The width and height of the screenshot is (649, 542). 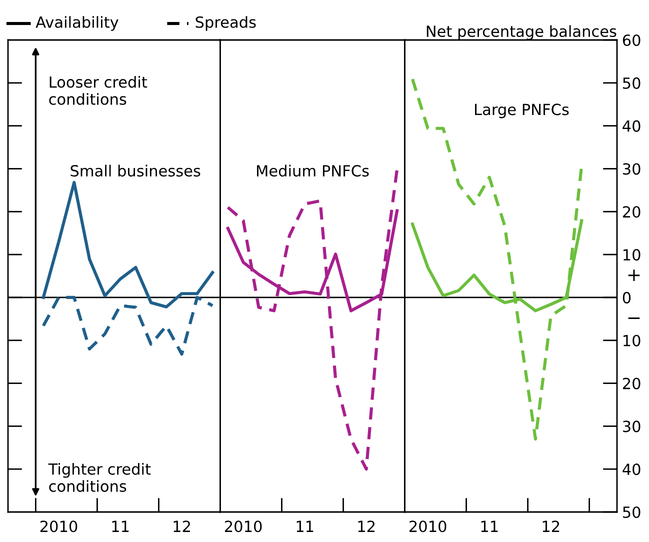 What do you see at coordinates (313, 170) in the screenshot?
I see `annotation: Medium PNFCs` at bounding box center [313, 170].